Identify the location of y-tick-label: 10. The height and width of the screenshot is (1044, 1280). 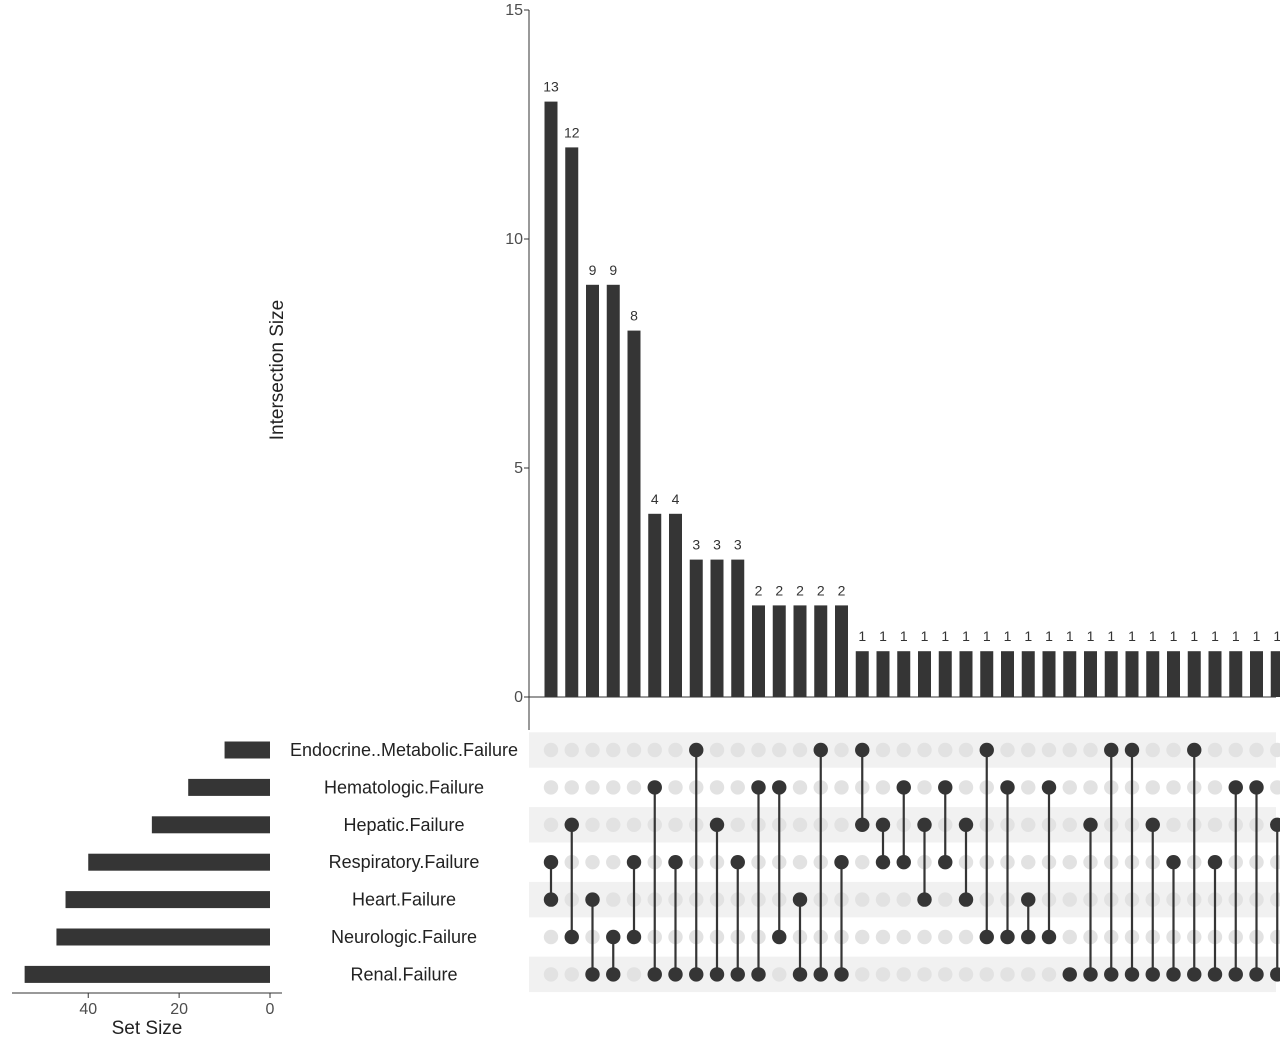
(514, 239).